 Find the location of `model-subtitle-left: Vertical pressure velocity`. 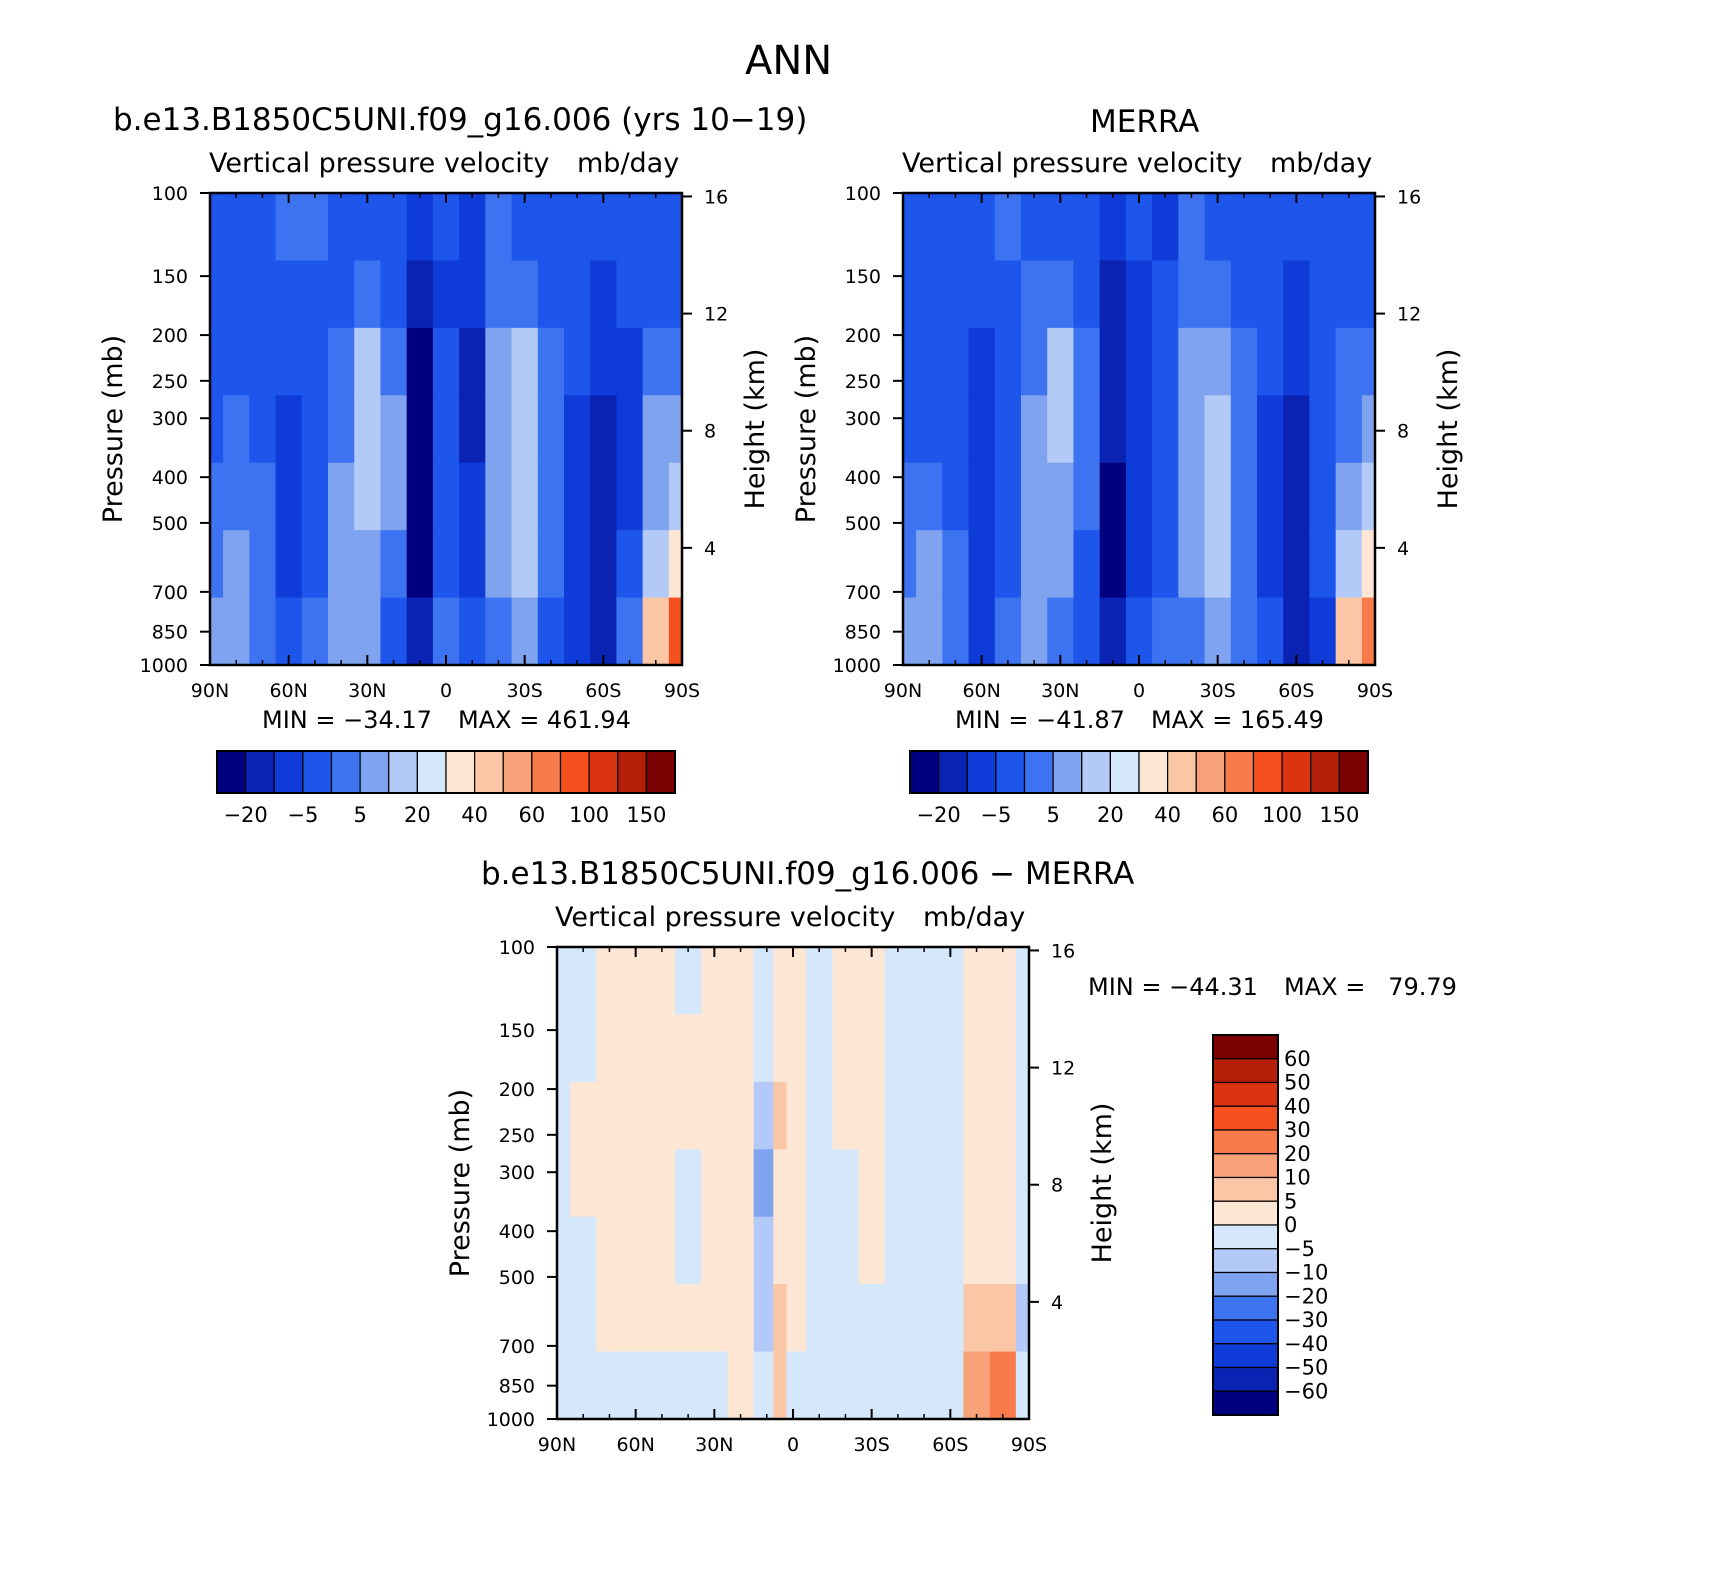

model-subtitle-left: Vertical pressure velocity is located at coordinates (379, 163).